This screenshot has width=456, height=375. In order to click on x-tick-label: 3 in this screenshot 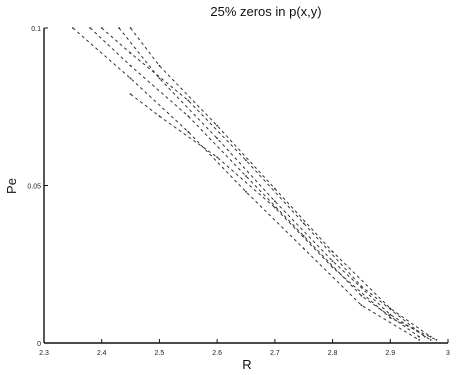, I will do `click(448, 353)`.